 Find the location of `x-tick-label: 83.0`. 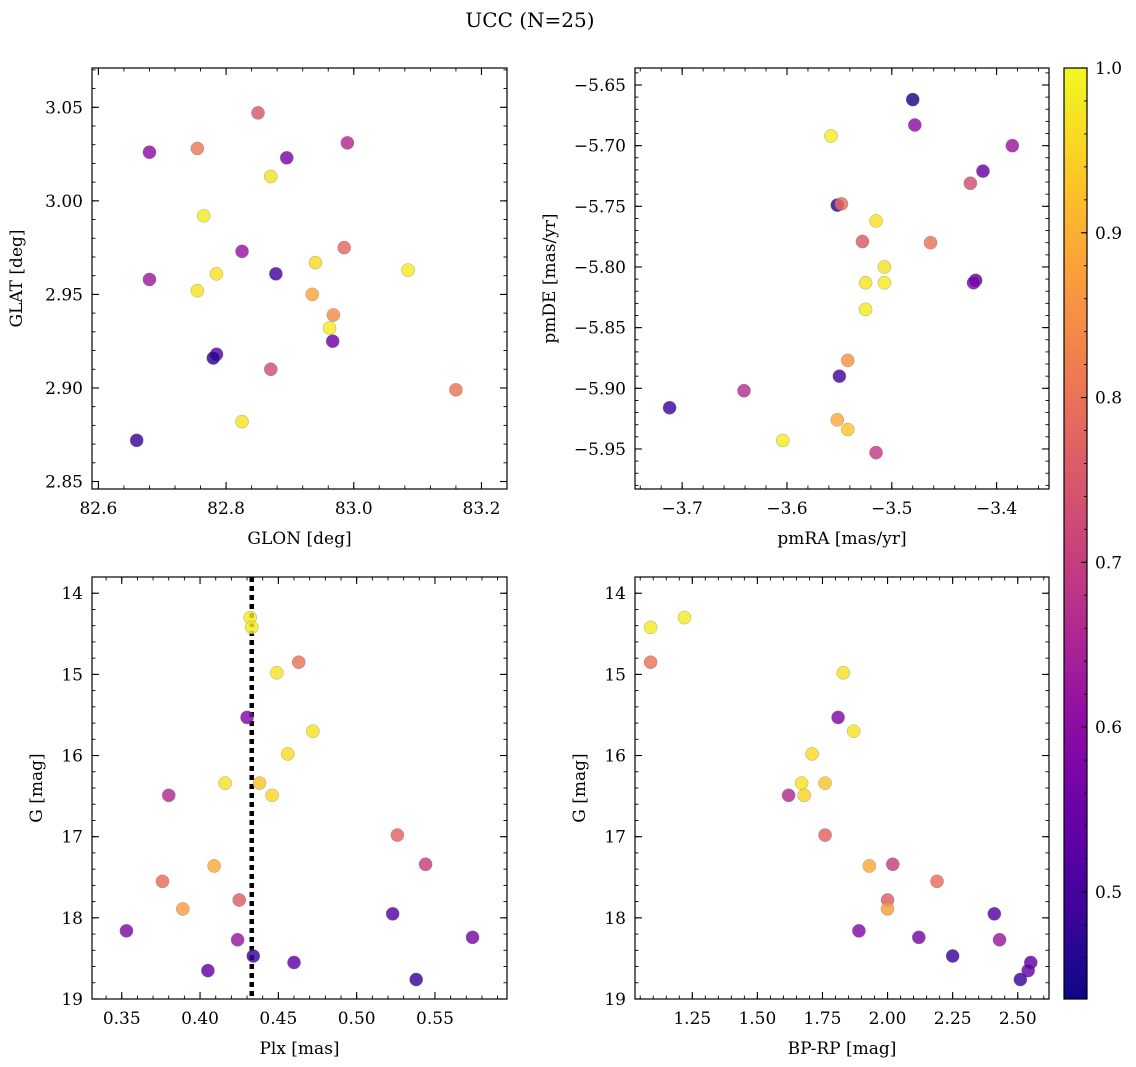

x-tick-label: 83.0 is located at coordinates (354, 509).